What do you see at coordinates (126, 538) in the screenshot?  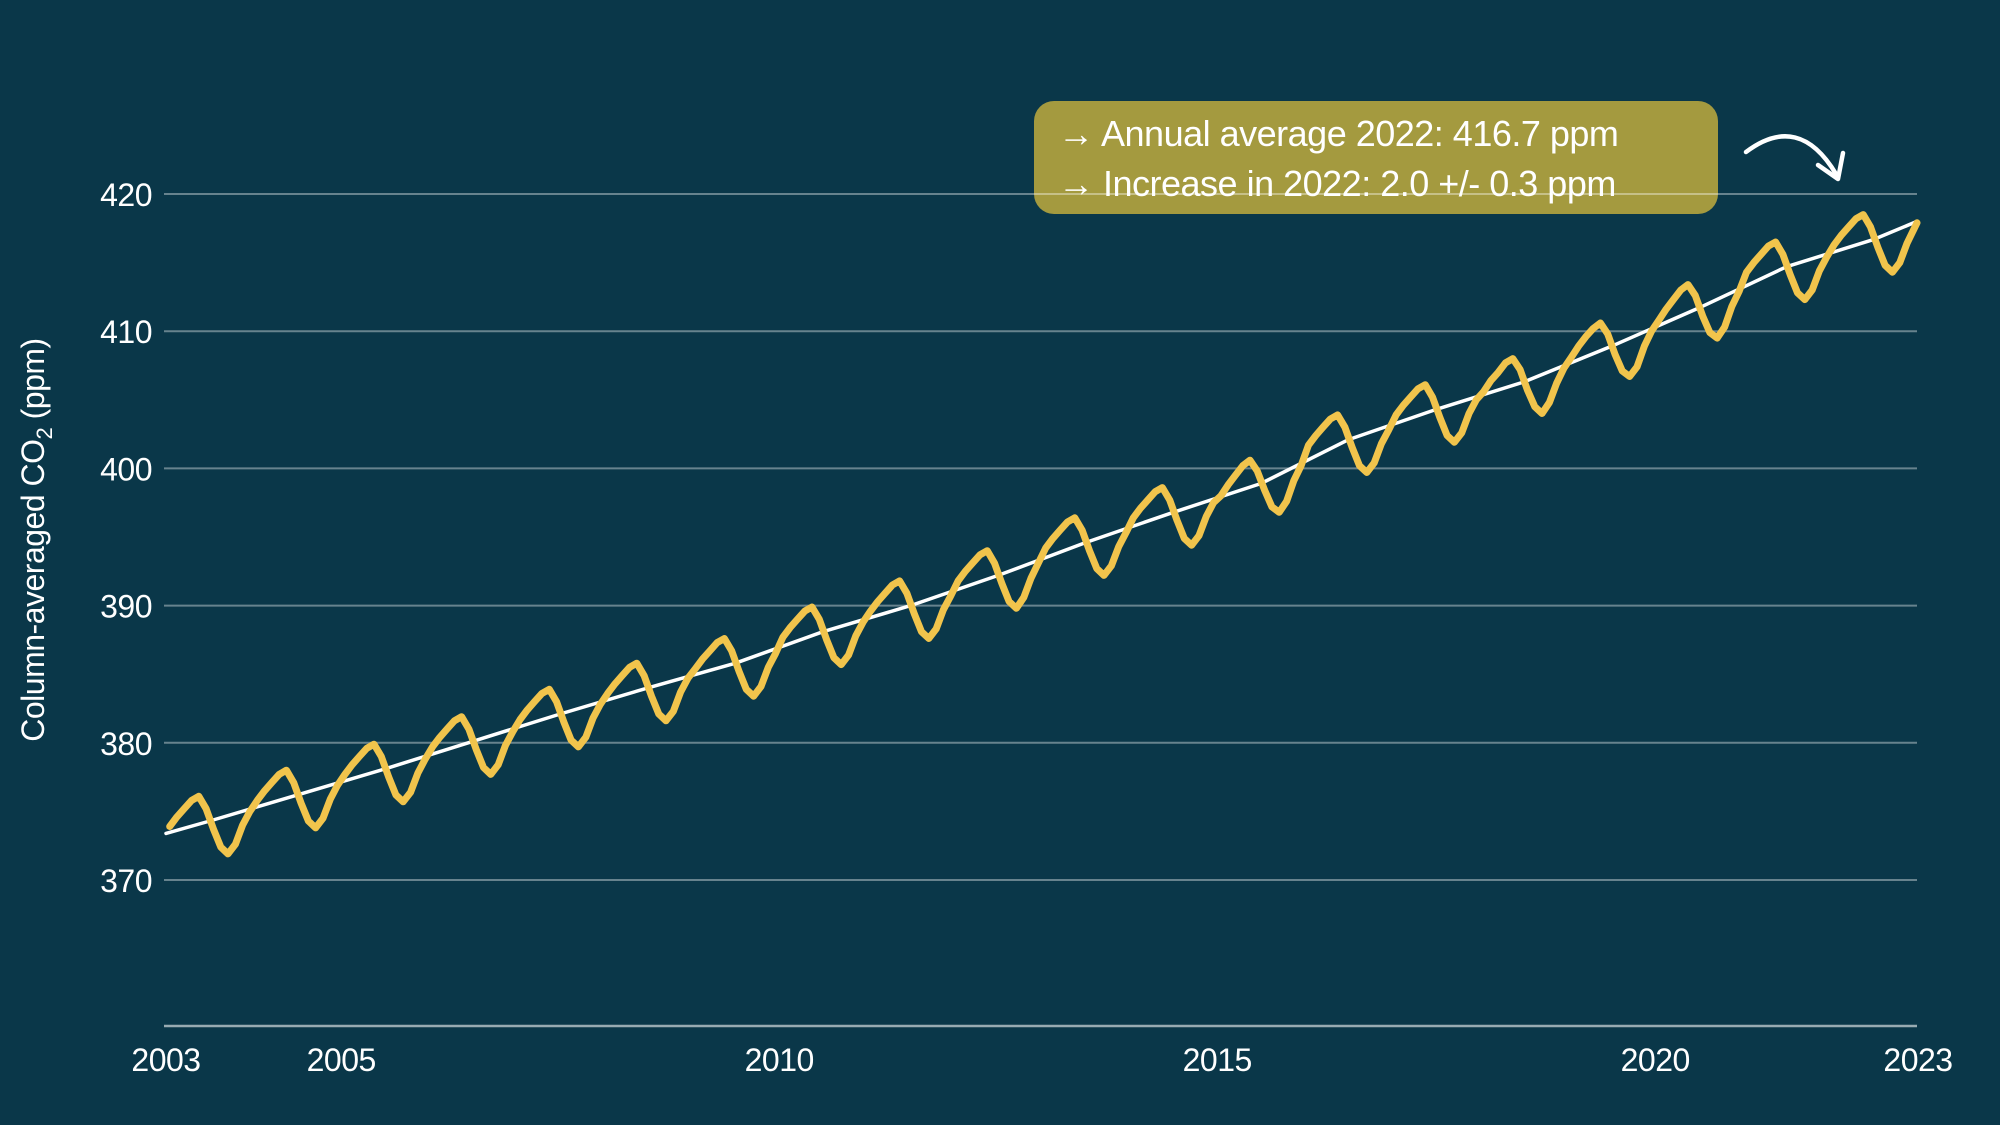 I see `y-axis-tick-labels: 370 380 390 400 410 420` at bounding box center [126, 538].